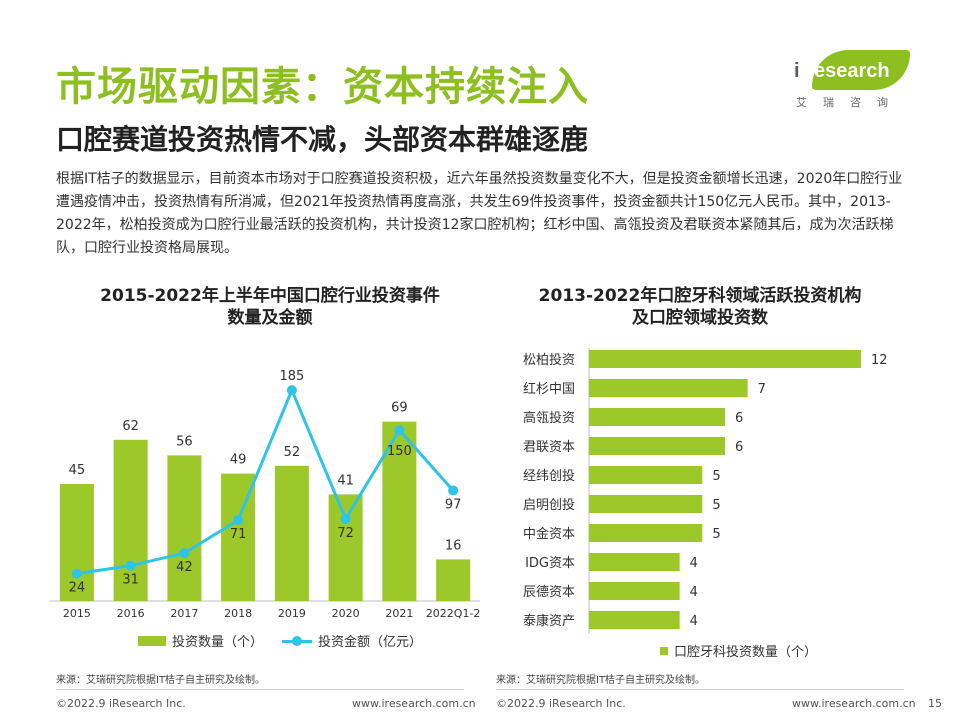  What do you see at coordinates (549, 505) in the screenshot?
I see `y-tick-label: 启明创投` at bounding box center [549, 505].